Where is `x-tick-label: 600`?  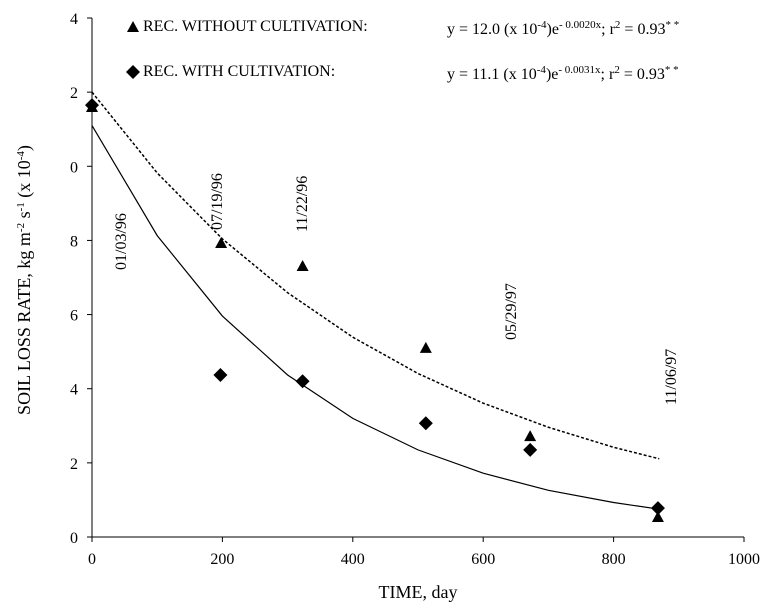
x-tick-label: 600 is located at coordinates (483, 559).